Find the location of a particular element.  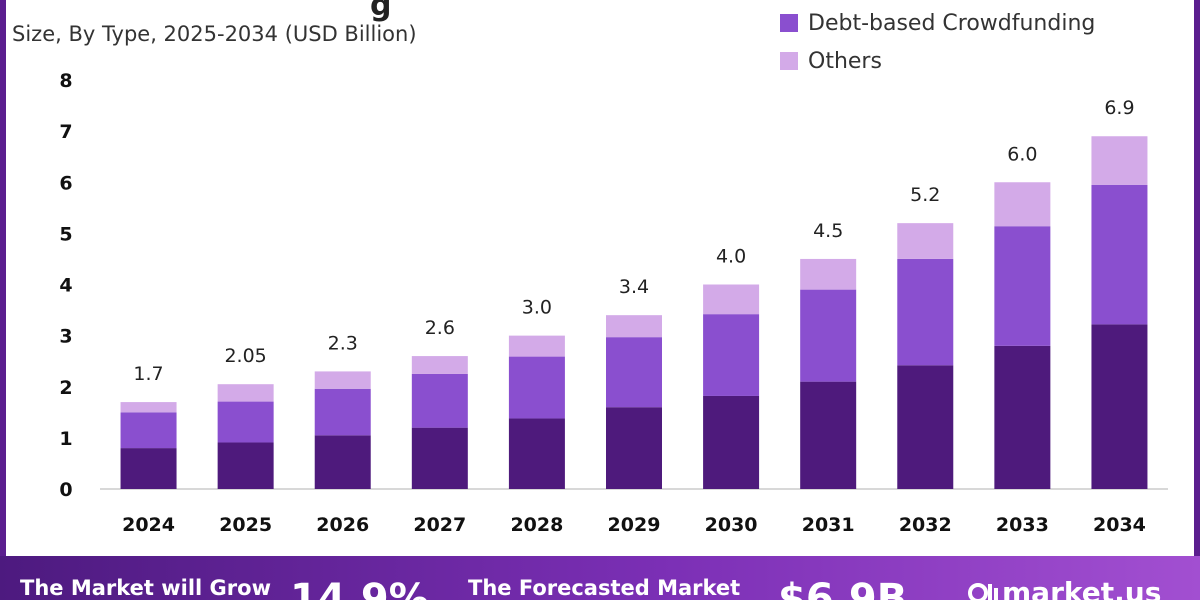

legend-swatch-others is located at coordinates (789, 61).